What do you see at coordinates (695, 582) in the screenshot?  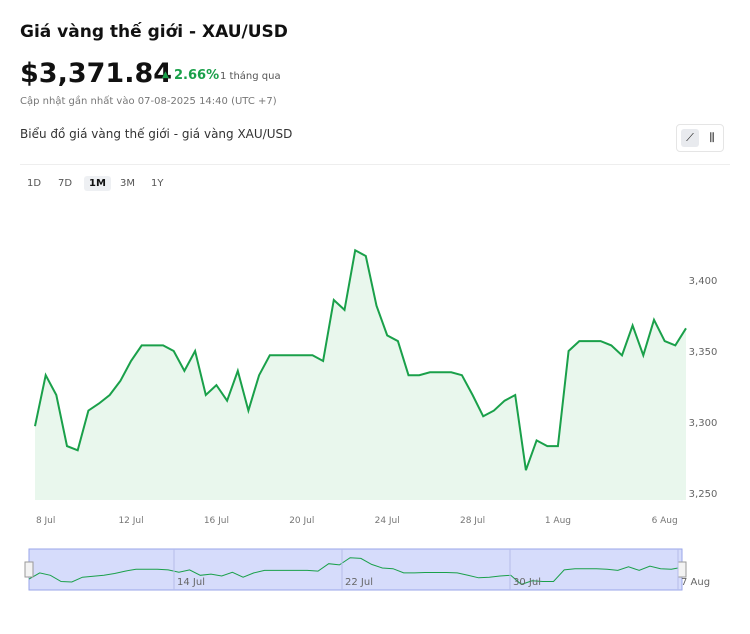 I see `navigator-label: 7 Aug` at bounding box center [695, 582].